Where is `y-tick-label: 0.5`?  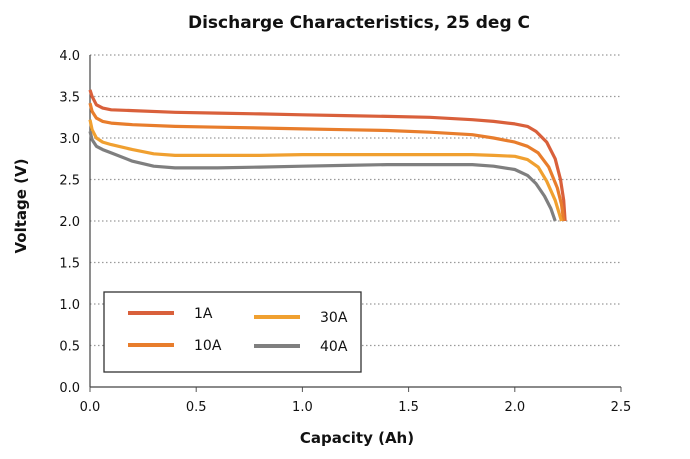 y-tick-label: 0.5 is located at coordinates (69, 347).